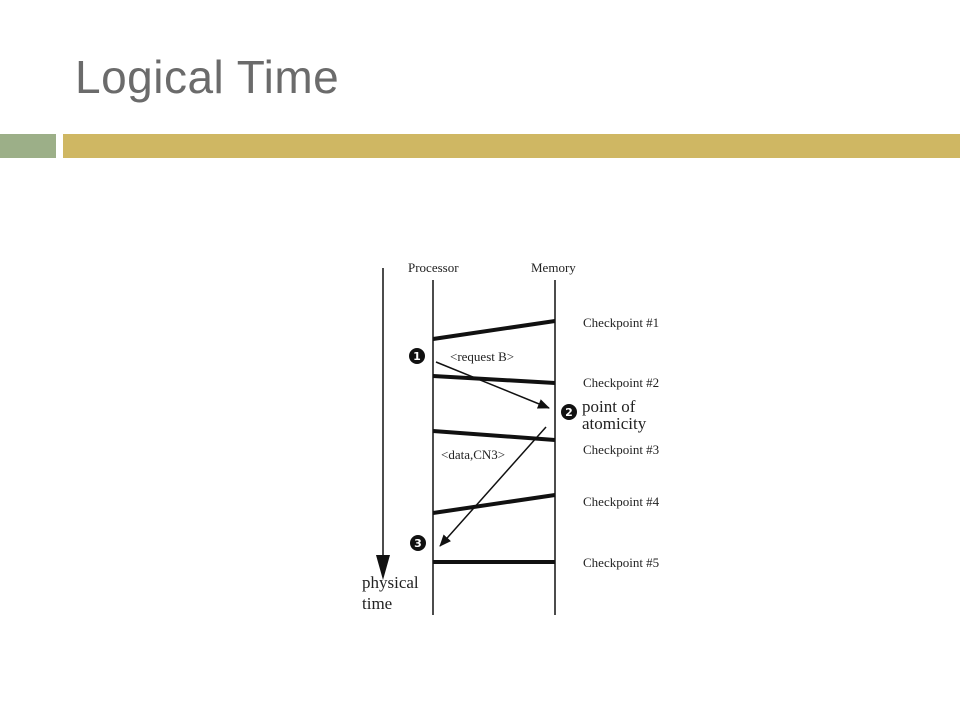 The image size is (960, 720). Describe the element at coordinates (609, 406) in the screenshot. I see `point-label-line1: point of` at that location.